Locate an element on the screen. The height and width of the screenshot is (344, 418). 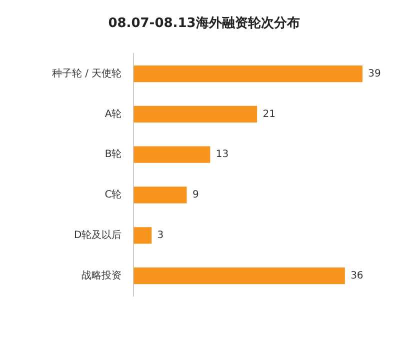
y-tick-label: A轮 is located at coordinates (113, 114).